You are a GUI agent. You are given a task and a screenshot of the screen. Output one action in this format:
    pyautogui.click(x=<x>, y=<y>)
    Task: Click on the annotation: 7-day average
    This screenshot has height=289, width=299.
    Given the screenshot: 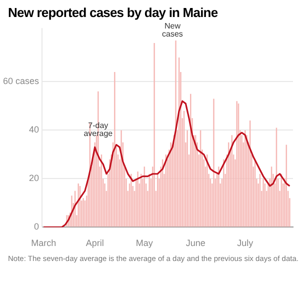 What is the action you would take?
    pyautogui.click(x=99, y=129)
    